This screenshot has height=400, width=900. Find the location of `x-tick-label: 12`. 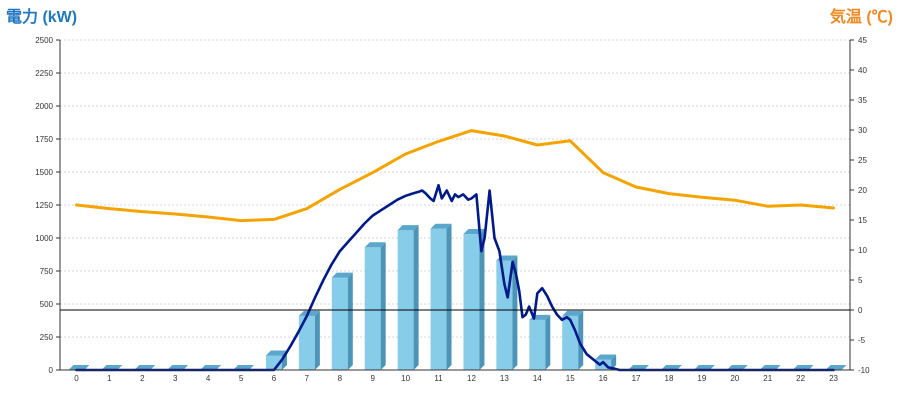

x-tick-label: 12 is located at coordinates (471, 378).